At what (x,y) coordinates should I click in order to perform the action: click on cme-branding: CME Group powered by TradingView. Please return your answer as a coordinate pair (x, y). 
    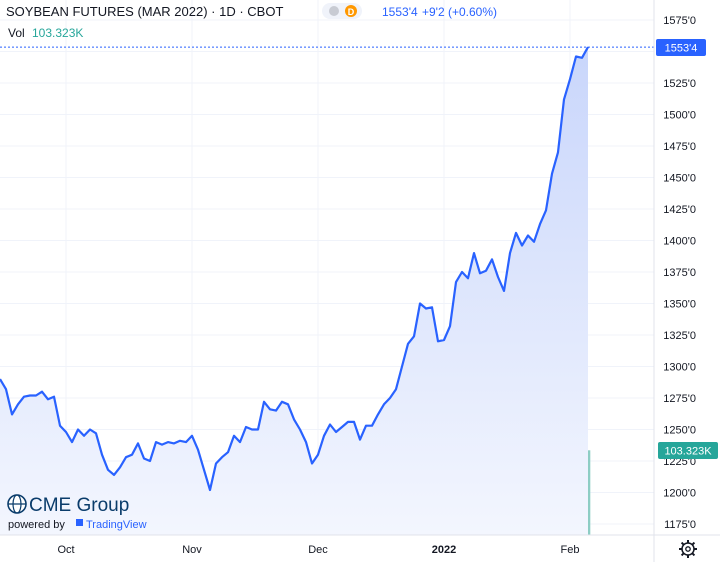
    Looking at the image, I should click on (77, 512).